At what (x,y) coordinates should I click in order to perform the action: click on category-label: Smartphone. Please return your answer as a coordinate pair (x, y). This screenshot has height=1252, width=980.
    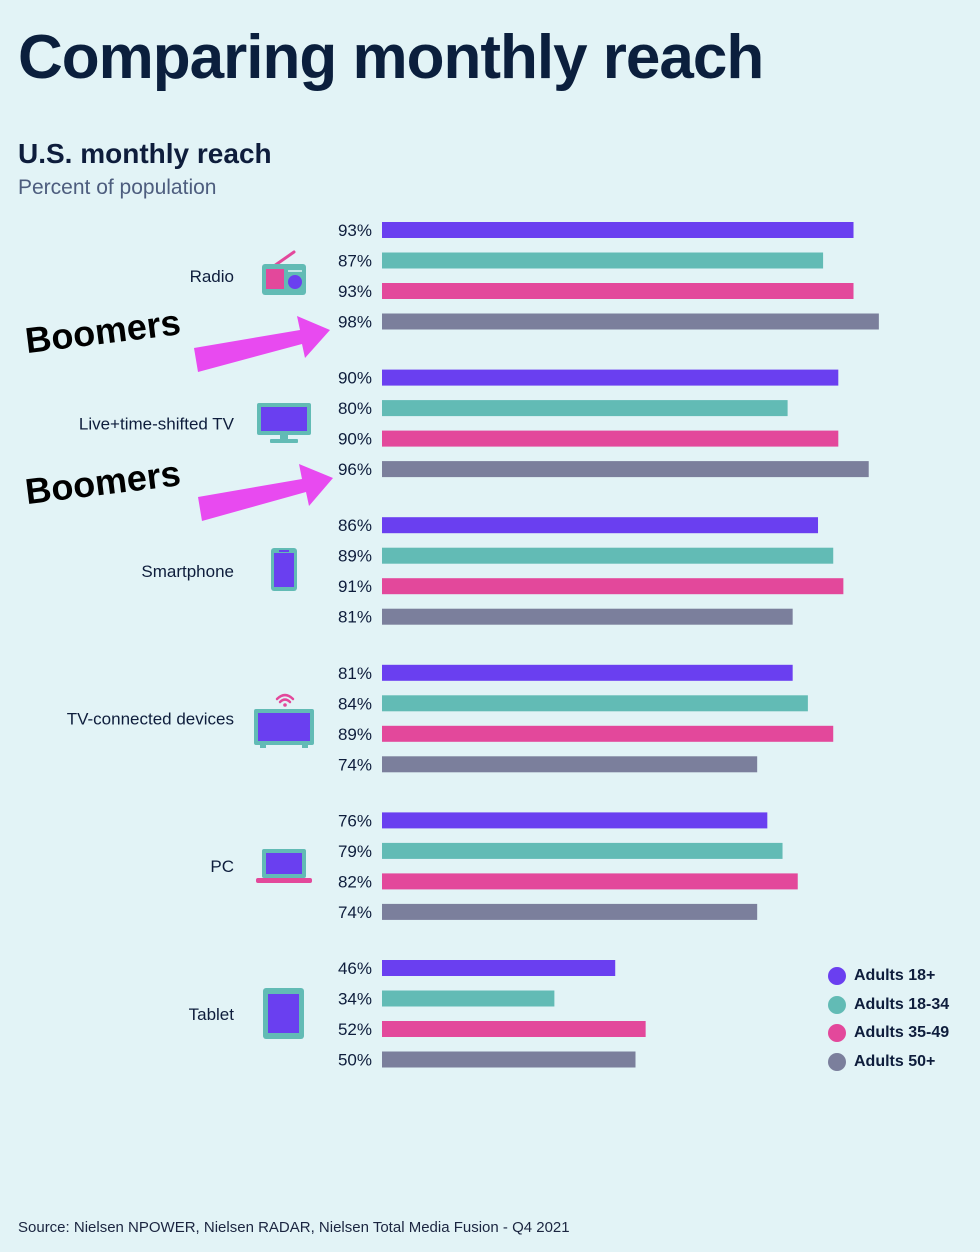
    Looking at the image, I should click on (187, 571).